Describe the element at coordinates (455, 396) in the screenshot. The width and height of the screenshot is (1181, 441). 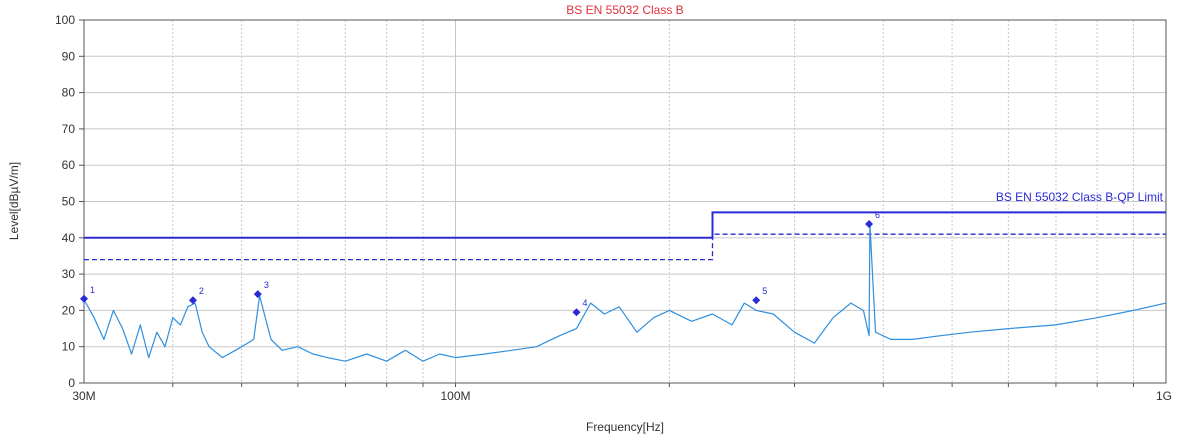
I see `x-tick-label: 100M` at that location.